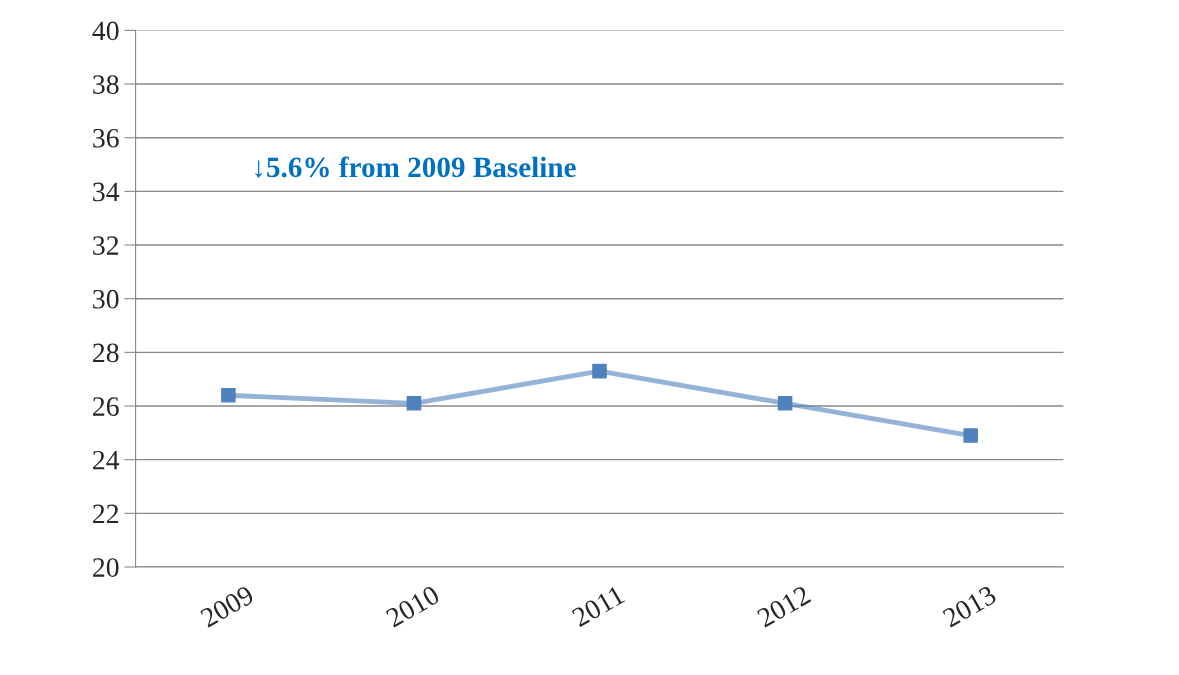  What do you see at coordinates (969, 606) in the screenshot?
I see `x-tick-label: 2013` at bounding box center [969, 606].